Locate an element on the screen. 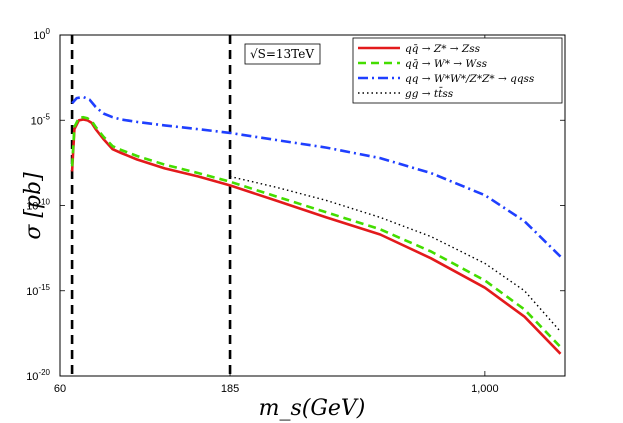 The width and height of the screenshot is (623, 423). energy-annotation-box is located at coordinates (282, 54).